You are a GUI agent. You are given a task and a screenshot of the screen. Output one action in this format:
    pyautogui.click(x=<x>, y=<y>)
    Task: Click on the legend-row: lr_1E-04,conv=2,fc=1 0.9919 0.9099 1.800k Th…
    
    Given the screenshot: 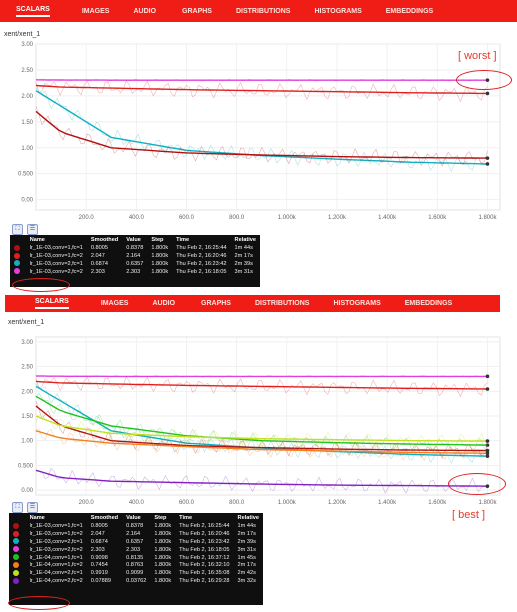 What is the action you would take?
    pyautogui.click(x=136, y=573)
    